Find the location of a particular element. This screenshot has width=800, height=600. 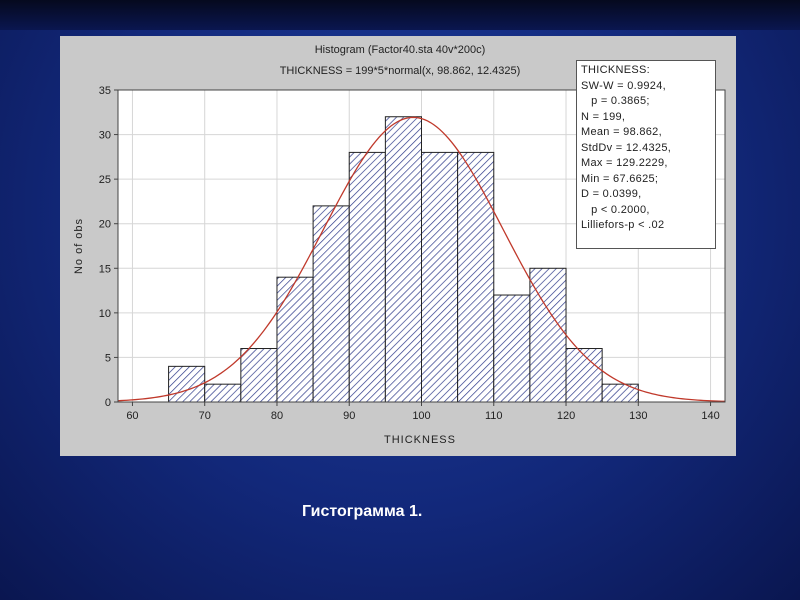

stats-line: p < 0.2000, is located at coordinates (615, 209).